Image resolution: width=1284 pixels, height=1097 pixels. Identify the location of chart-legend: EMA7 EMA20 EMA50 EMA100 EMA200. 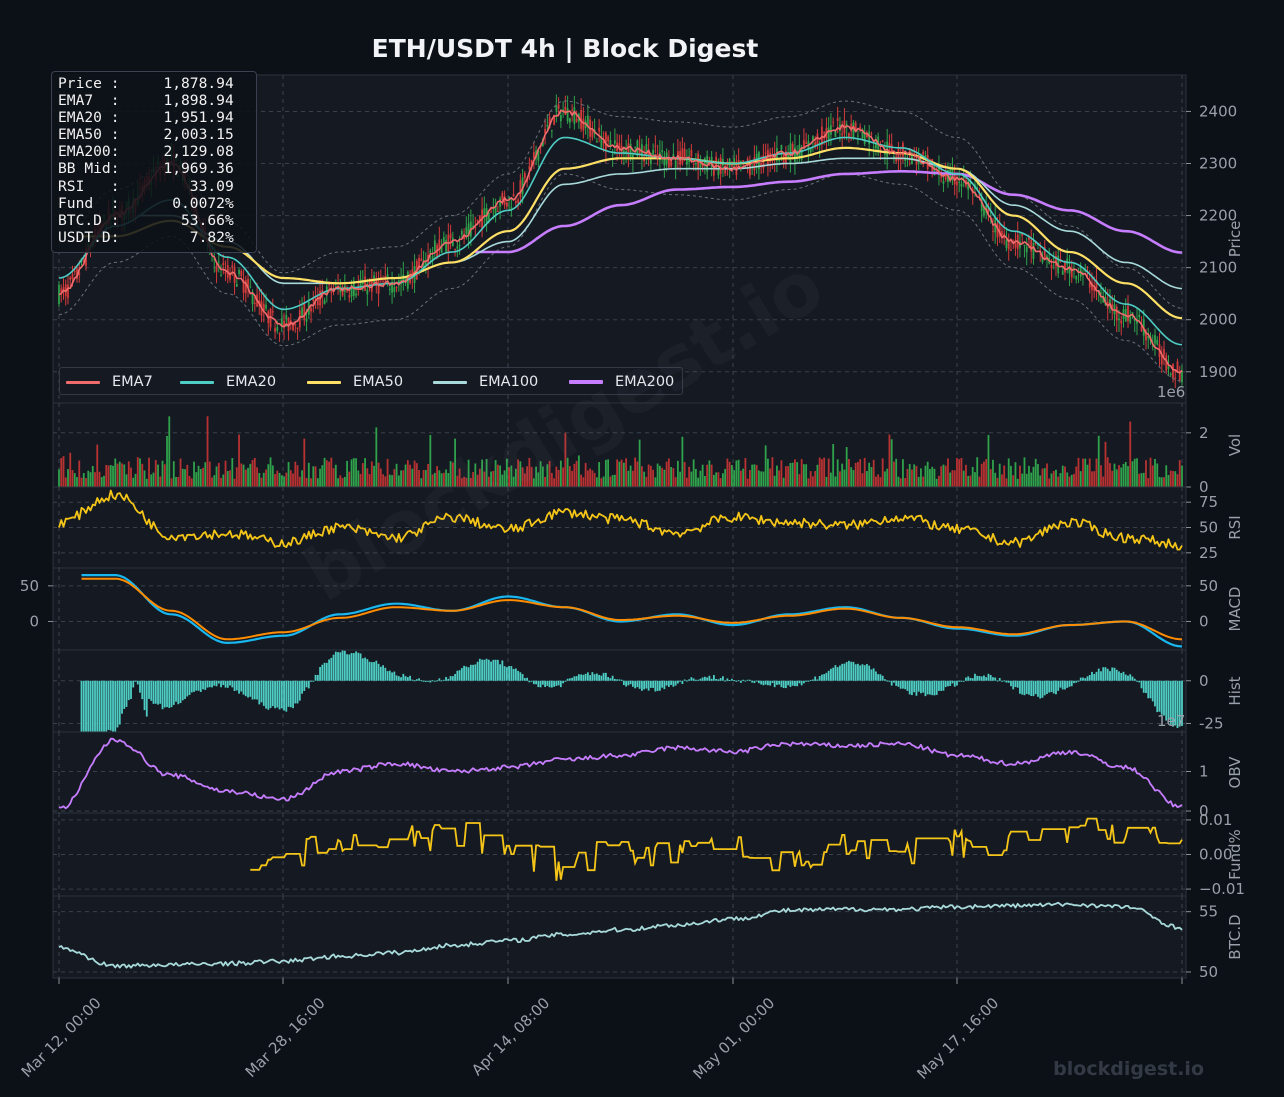
(371, 381).